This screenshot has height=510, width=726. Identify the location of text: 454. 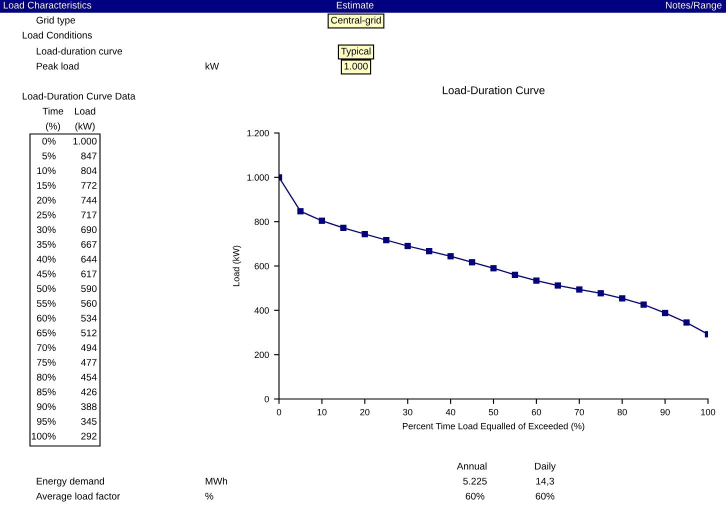
(89, 377).